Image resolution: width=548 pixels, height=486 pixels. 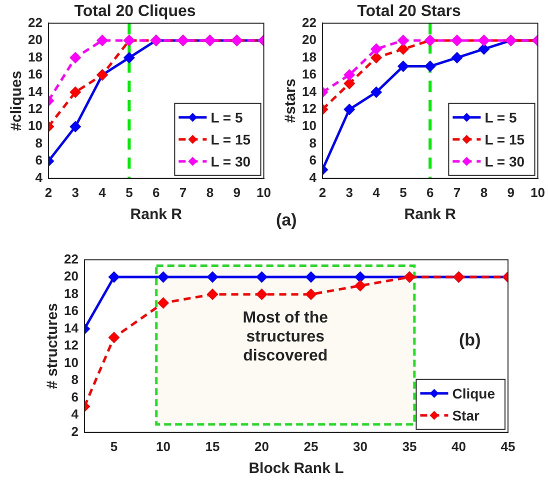 What do you see at coordinates (135, 11) in the screenshot?
I see `chart-title: Total 20 Cliques` at bounding box center [135, 11].